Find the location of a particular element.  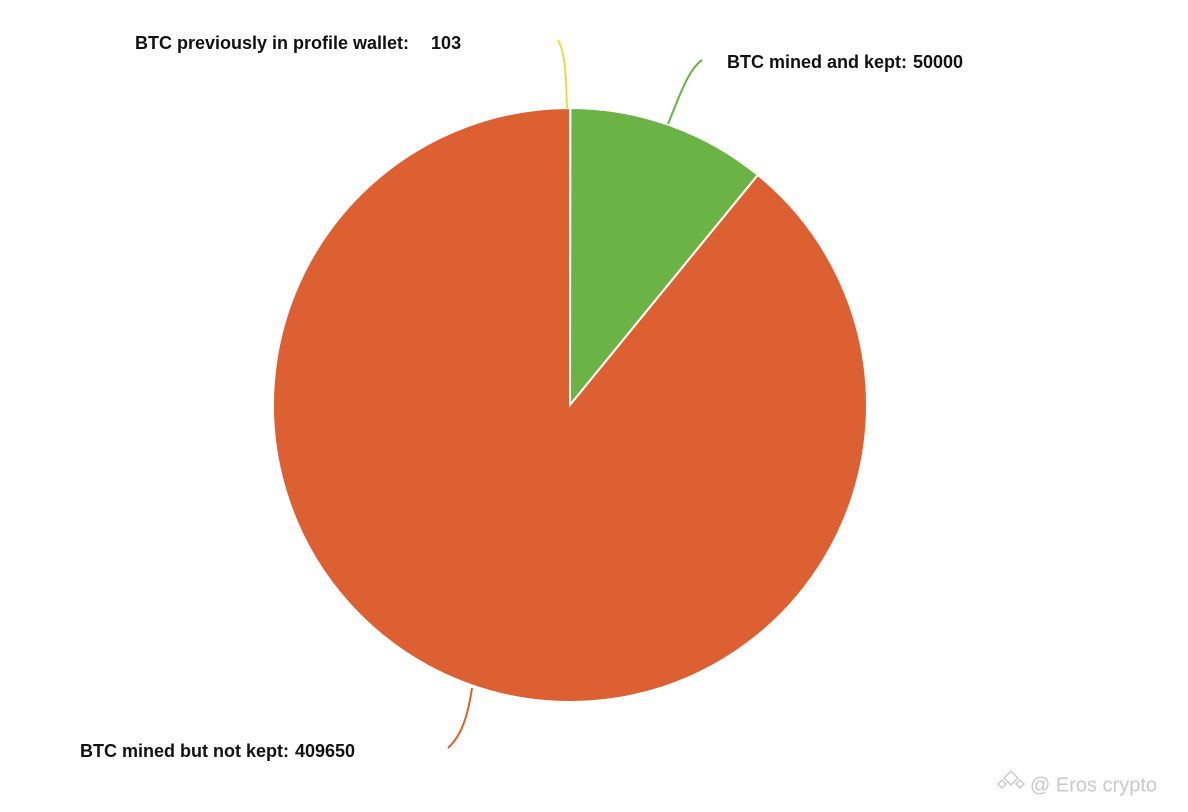

watermark: @ Eros crypto is located at coordinates (1076, 782).